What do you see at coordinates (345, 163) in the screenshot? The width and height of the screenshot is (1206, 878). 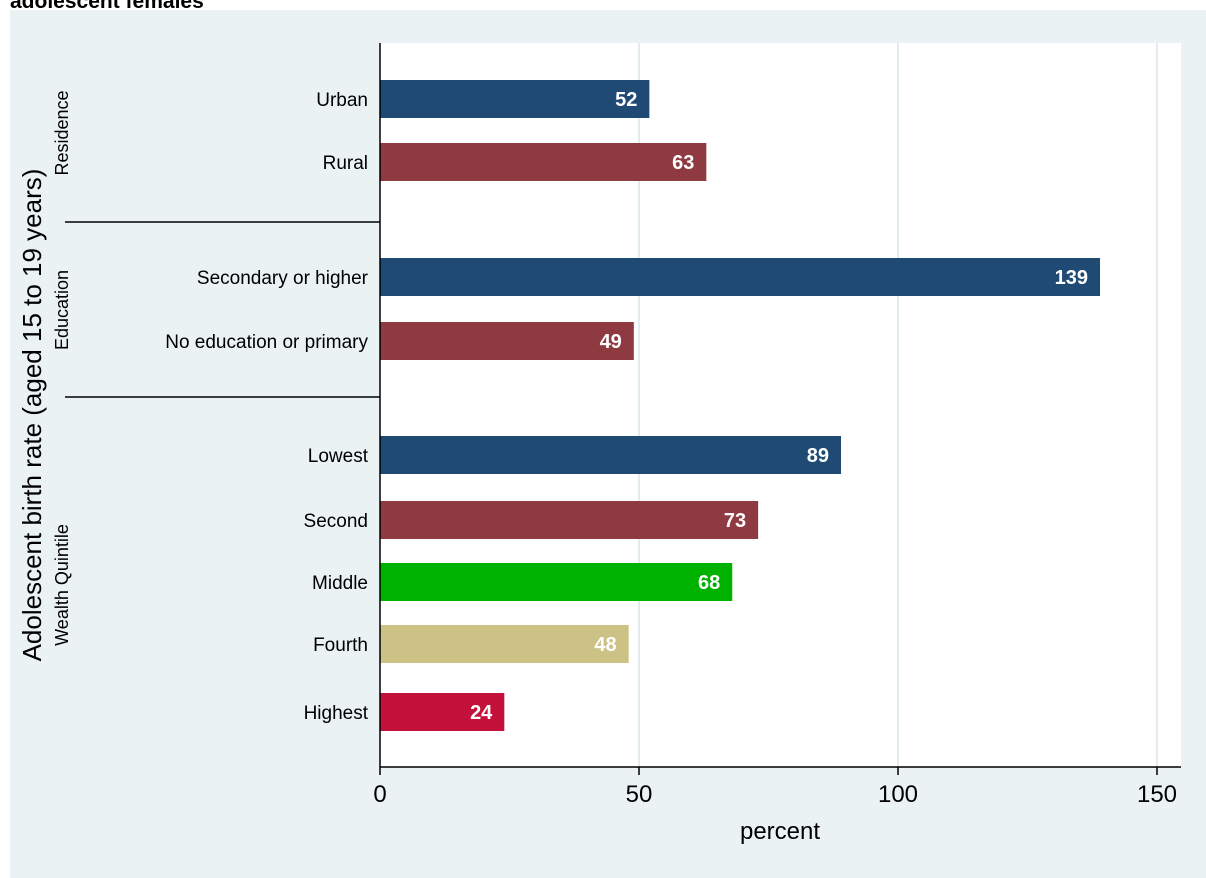 I see `category-label: Rural` at bounding box center [345, 163].